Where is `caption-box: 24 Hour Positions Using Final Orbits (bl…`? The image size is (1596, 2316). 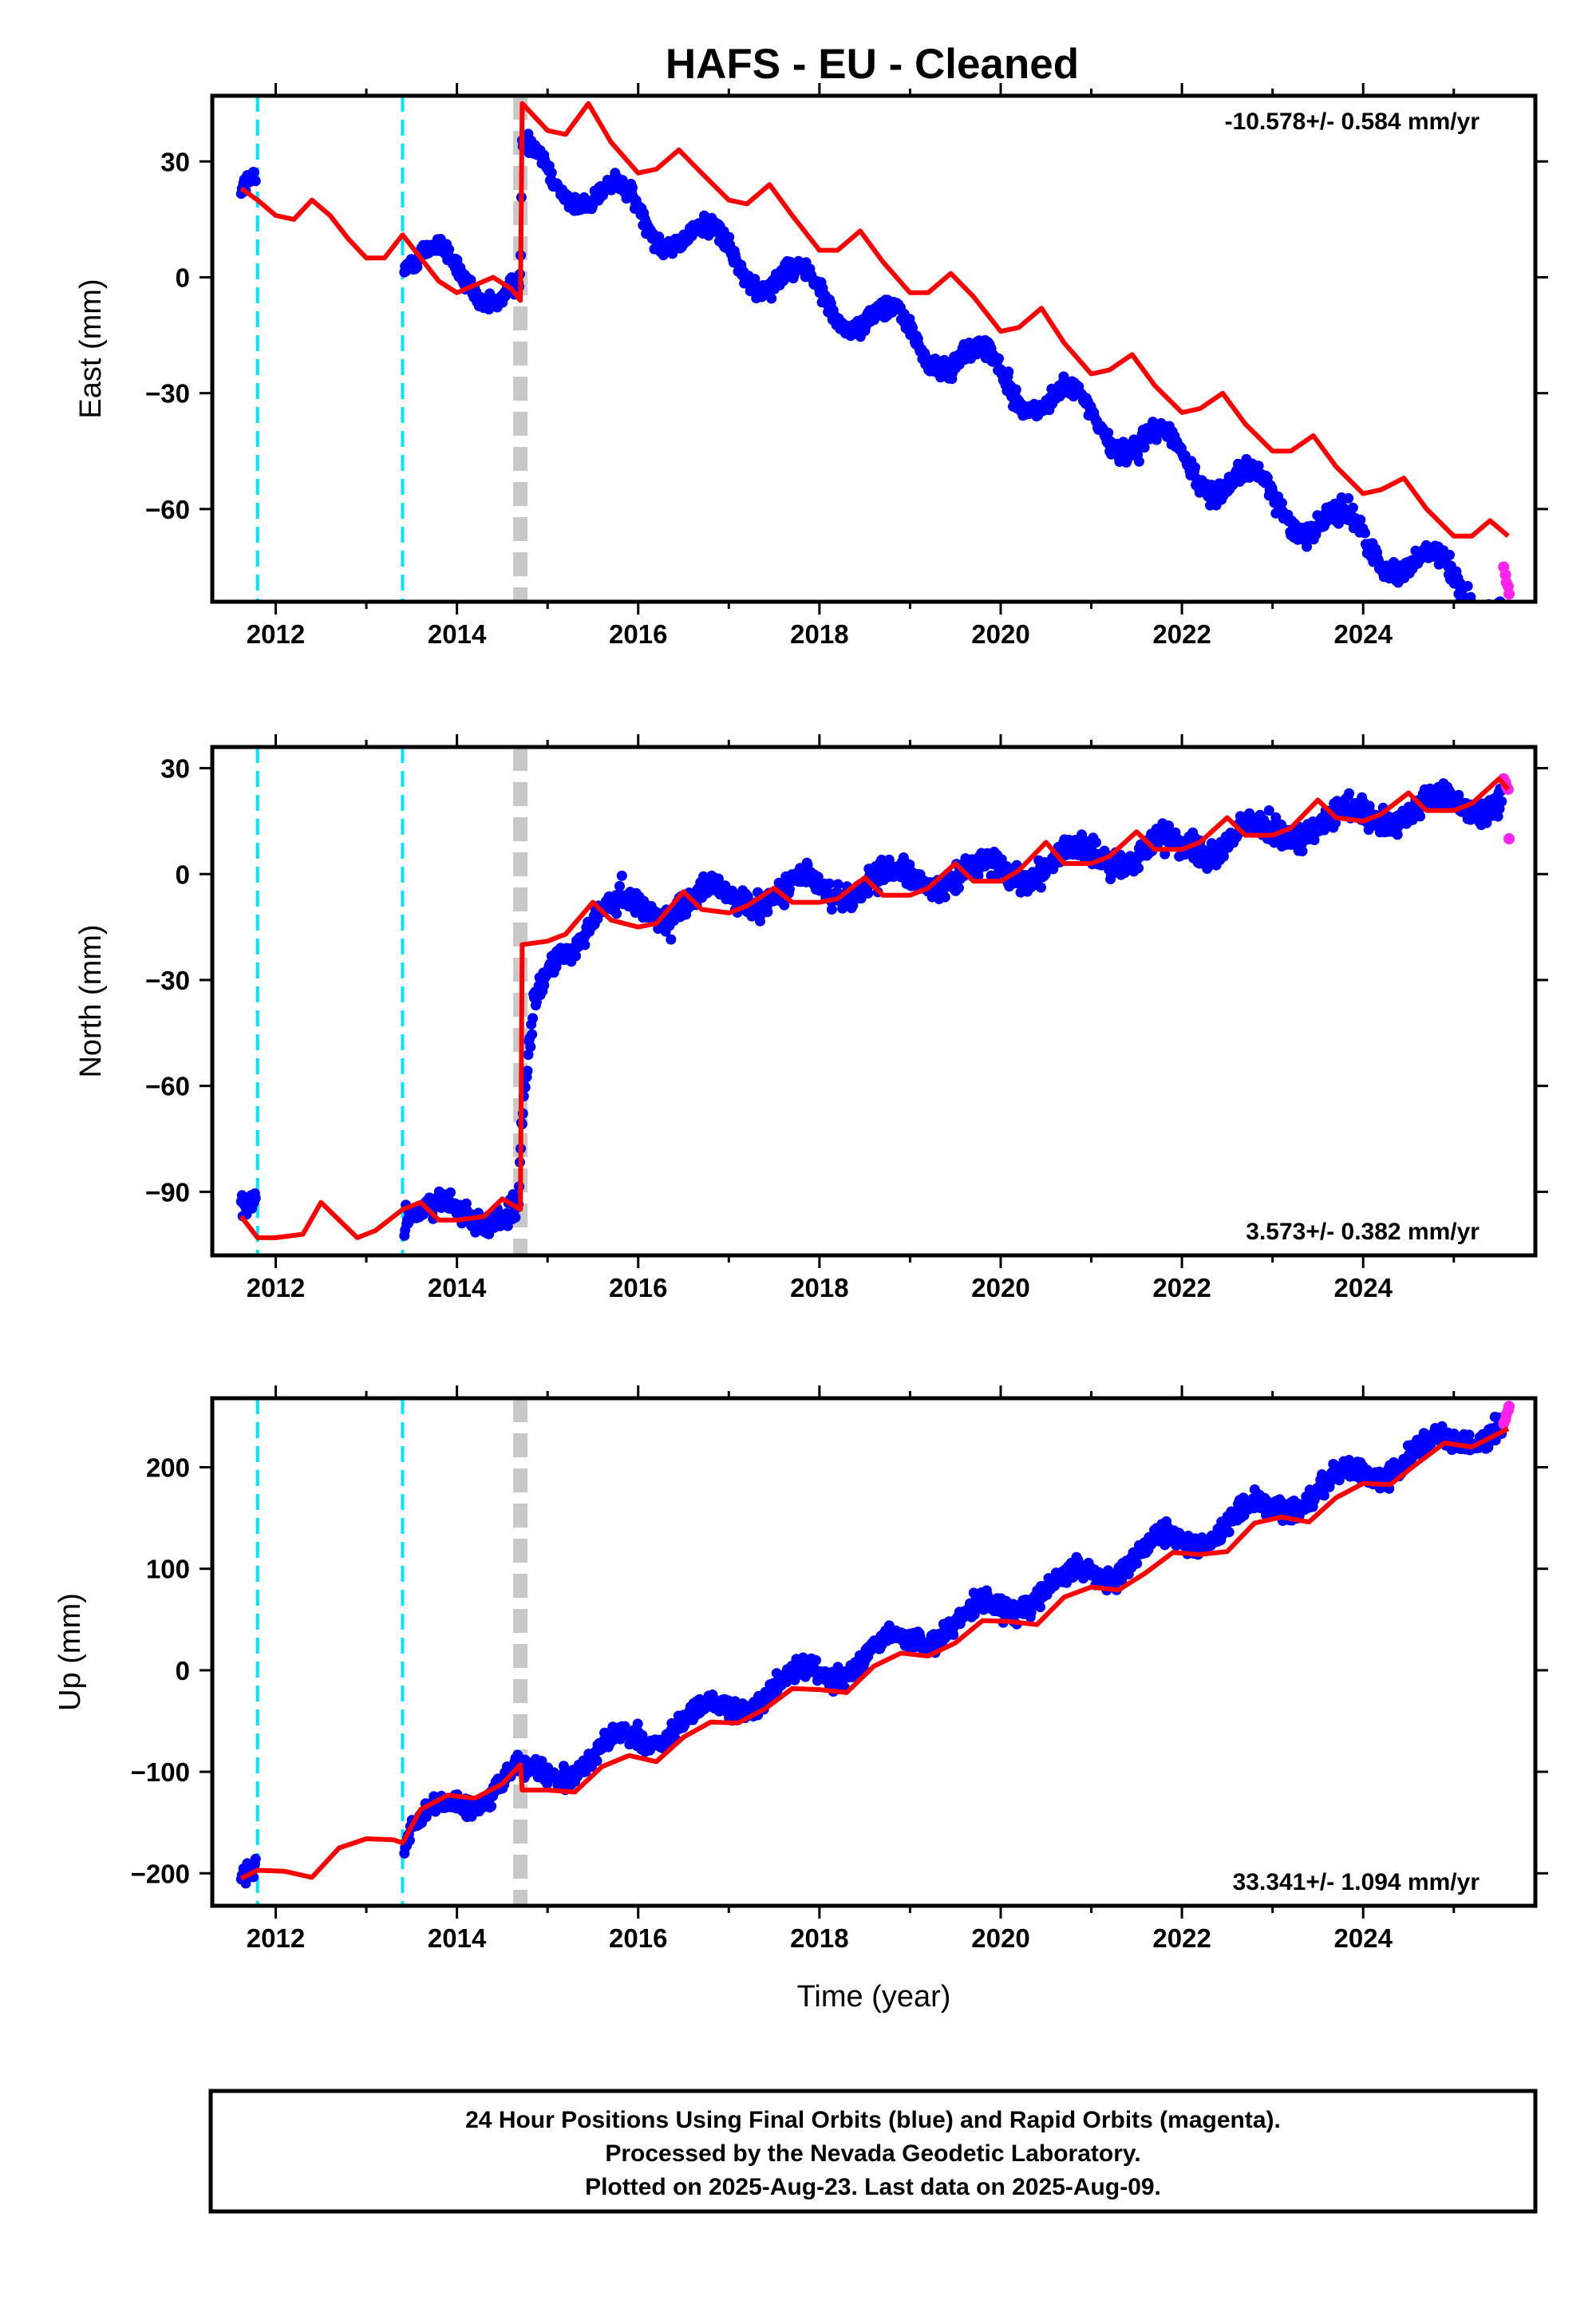 caption-box: 24 Hour Positions Using Final Orbits (bl… is located at coordinates (873, 2151).